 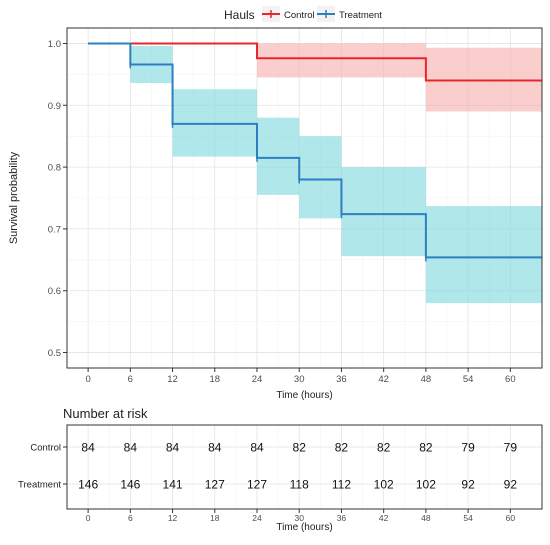 What do you see at coordinates (342, 518) in the screenshot?
I see `risk-x-tick-label: 36` at bounding box center [342, 518].